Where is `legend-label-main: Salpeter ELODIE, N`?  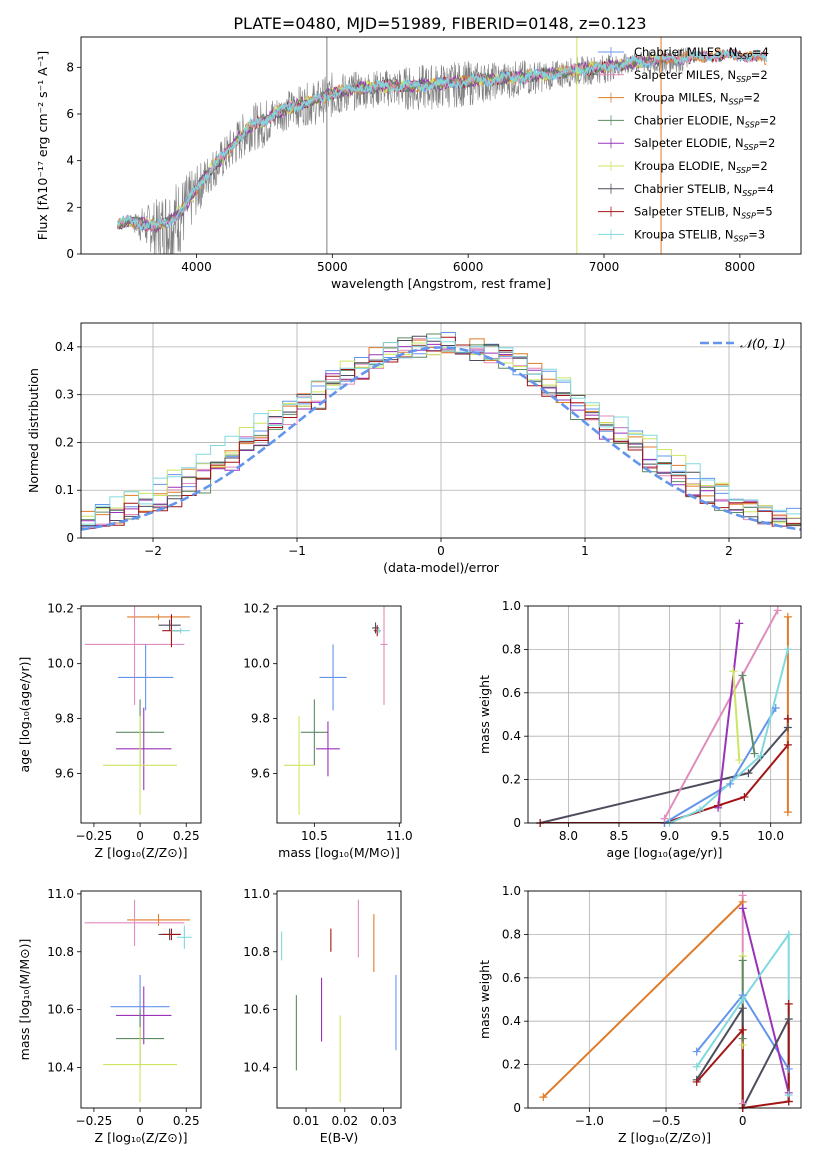
legend-label-main: Salpeter ELODIE, N is located at coordinates (689, 143).